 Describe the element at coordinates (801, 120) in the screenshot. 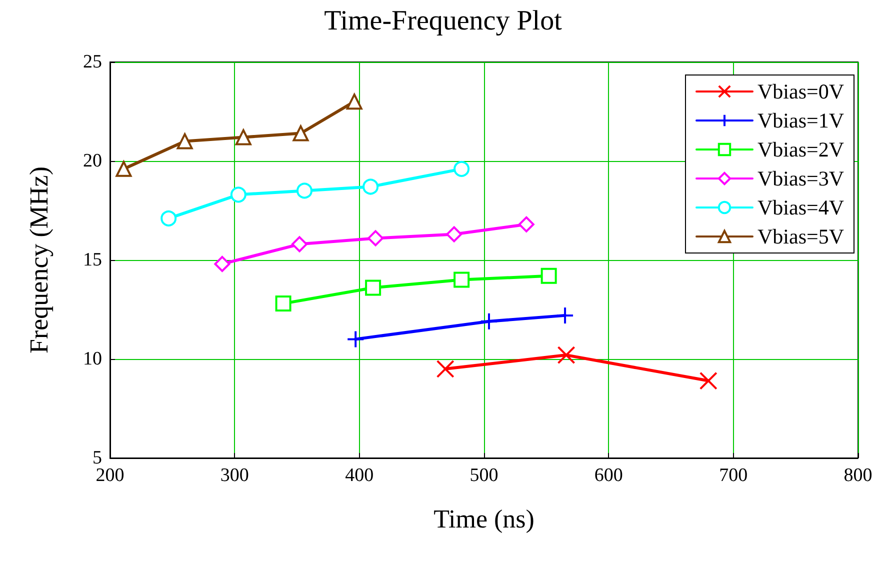

I see `legend-label: Vbias=1V` at that location.